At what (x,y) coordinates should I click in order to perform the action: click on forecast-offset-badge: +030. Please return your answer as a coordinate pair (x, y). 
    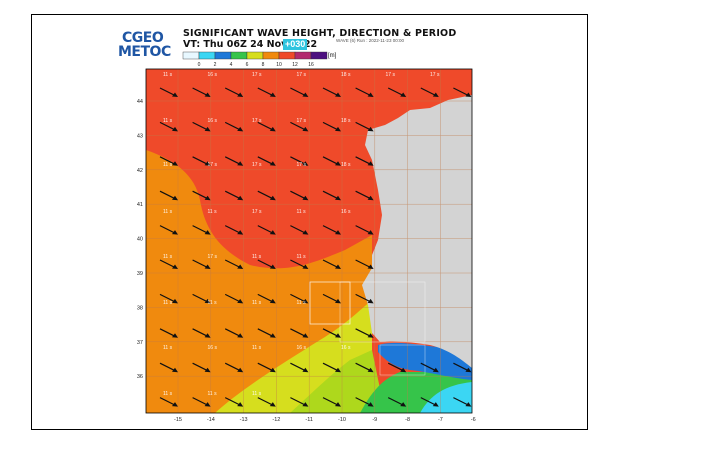
    Looking at the image, I should click on (295, 44).